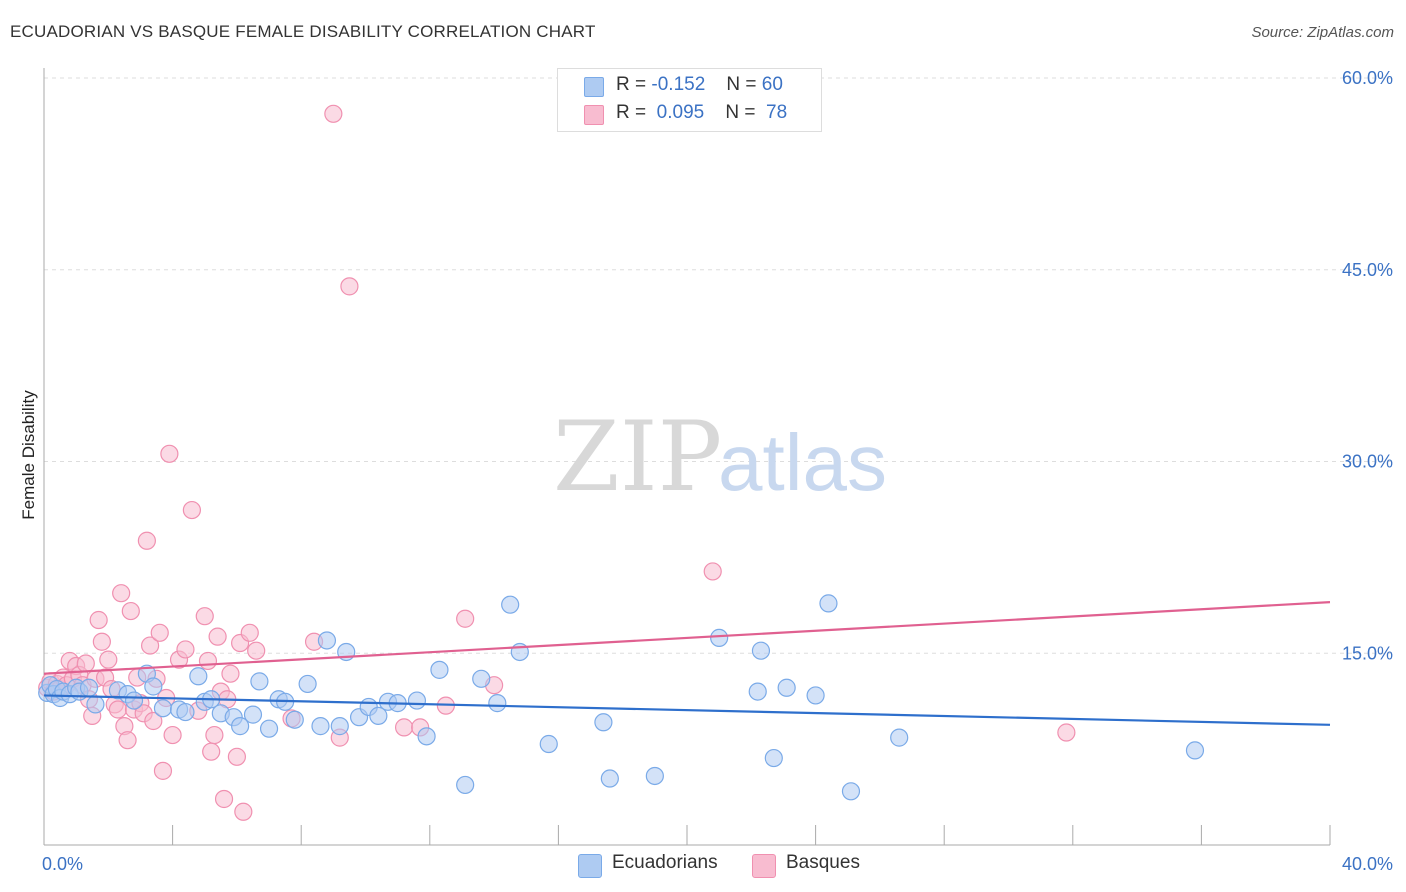  I want to click on watermark-atlas: atlas, so click(802, 462).